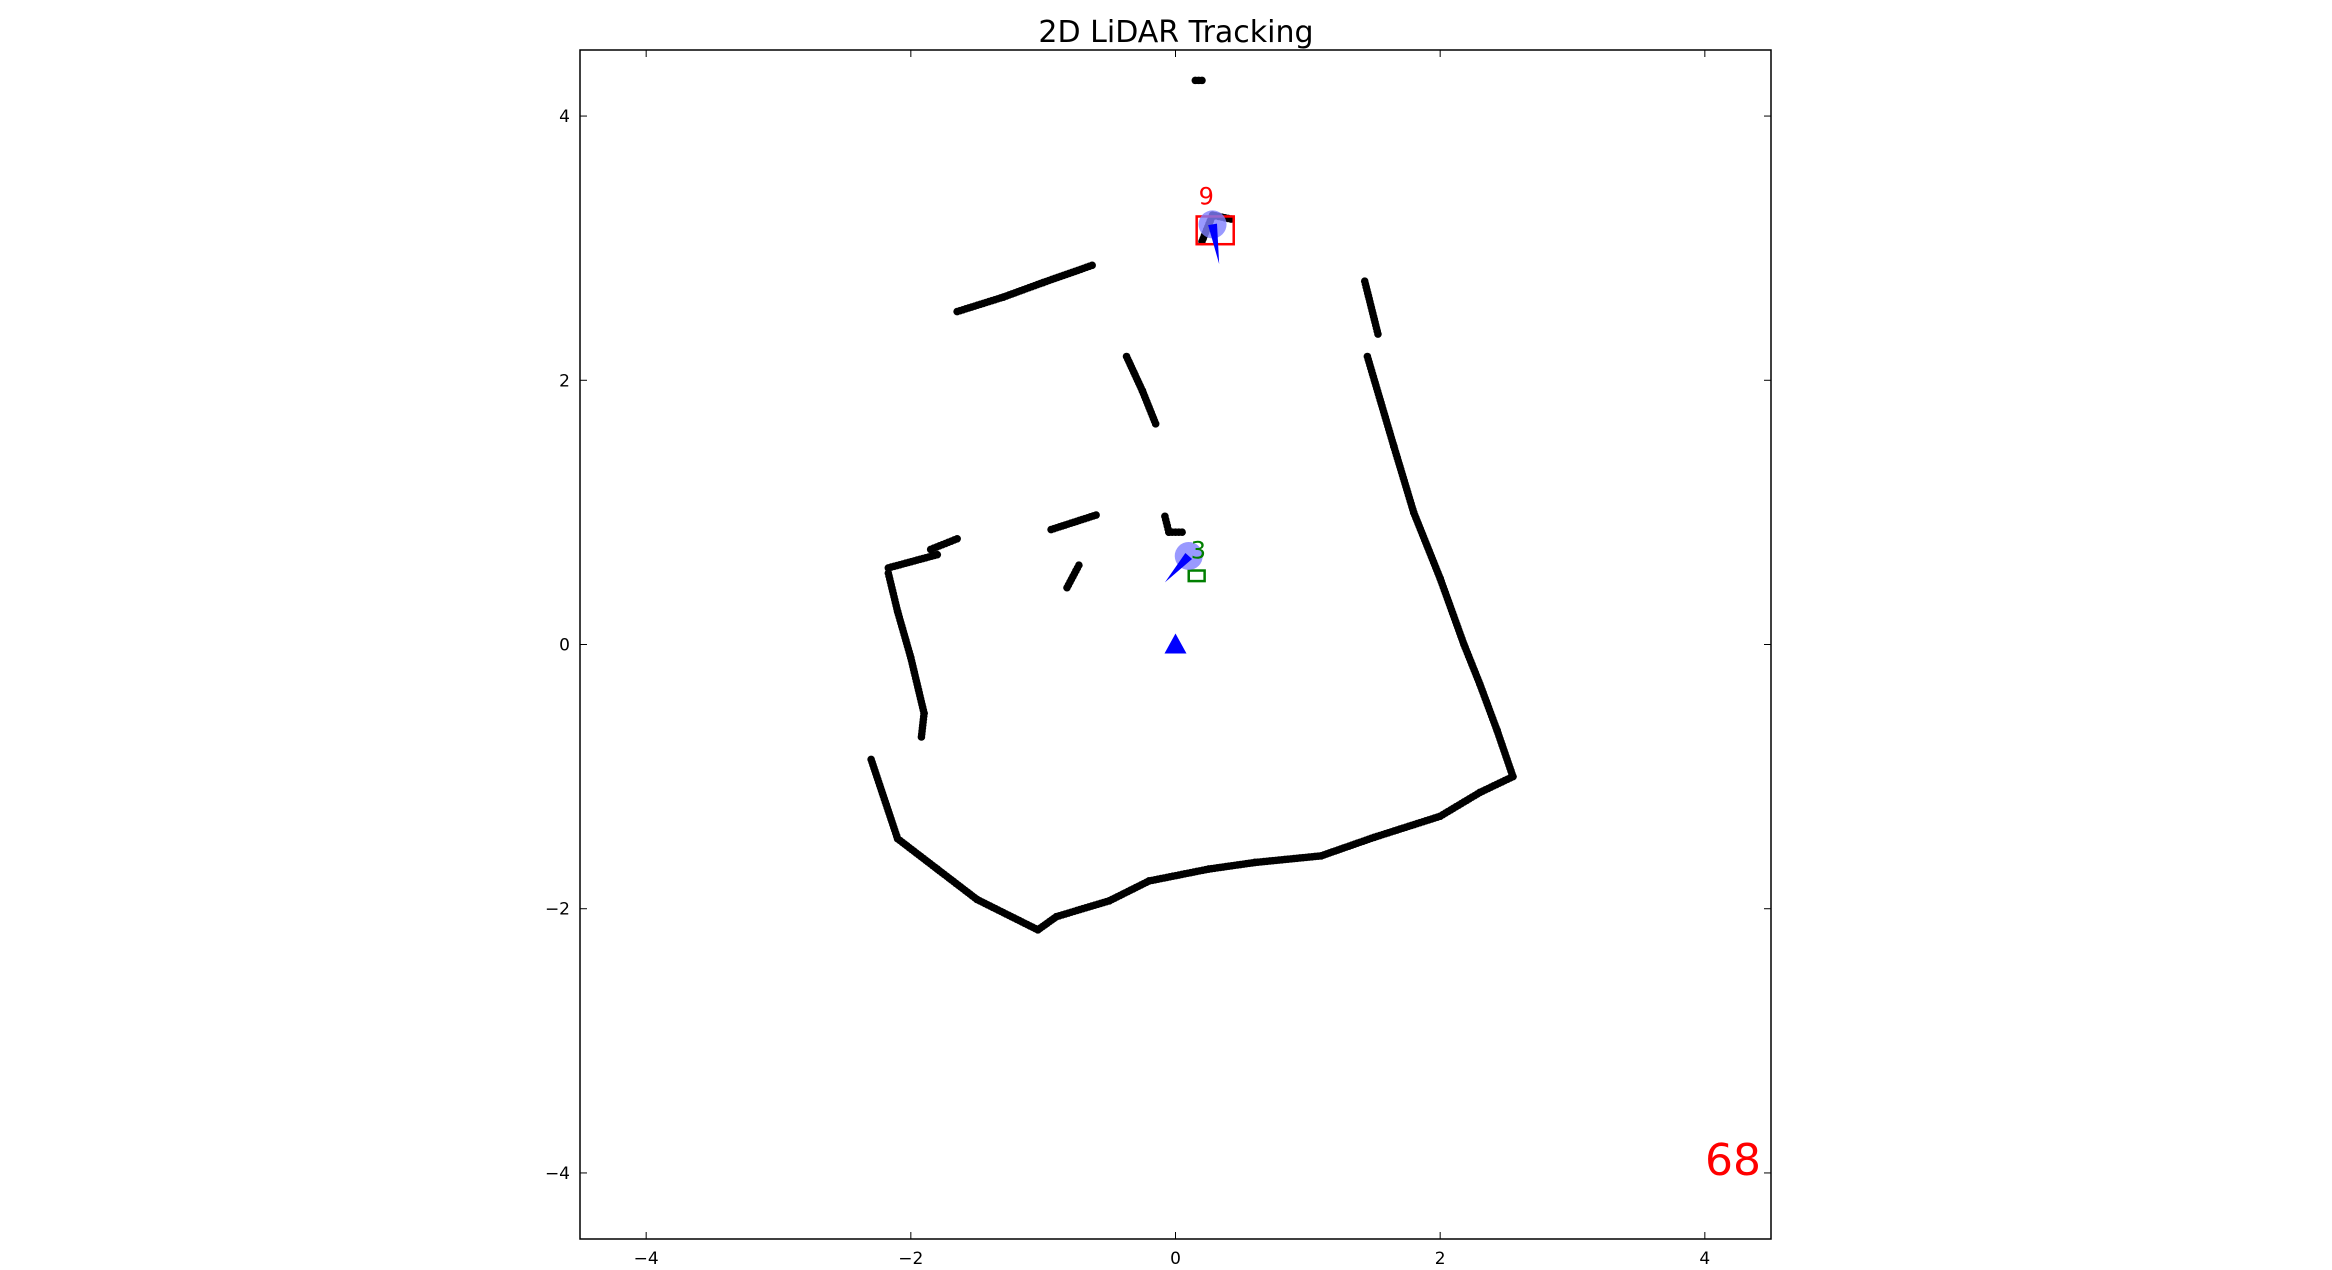 The image size is (2332, 1270). Describe the element at coordinates (1198, 551) in the screenshot. I see `track-id-label: 3` at that location.